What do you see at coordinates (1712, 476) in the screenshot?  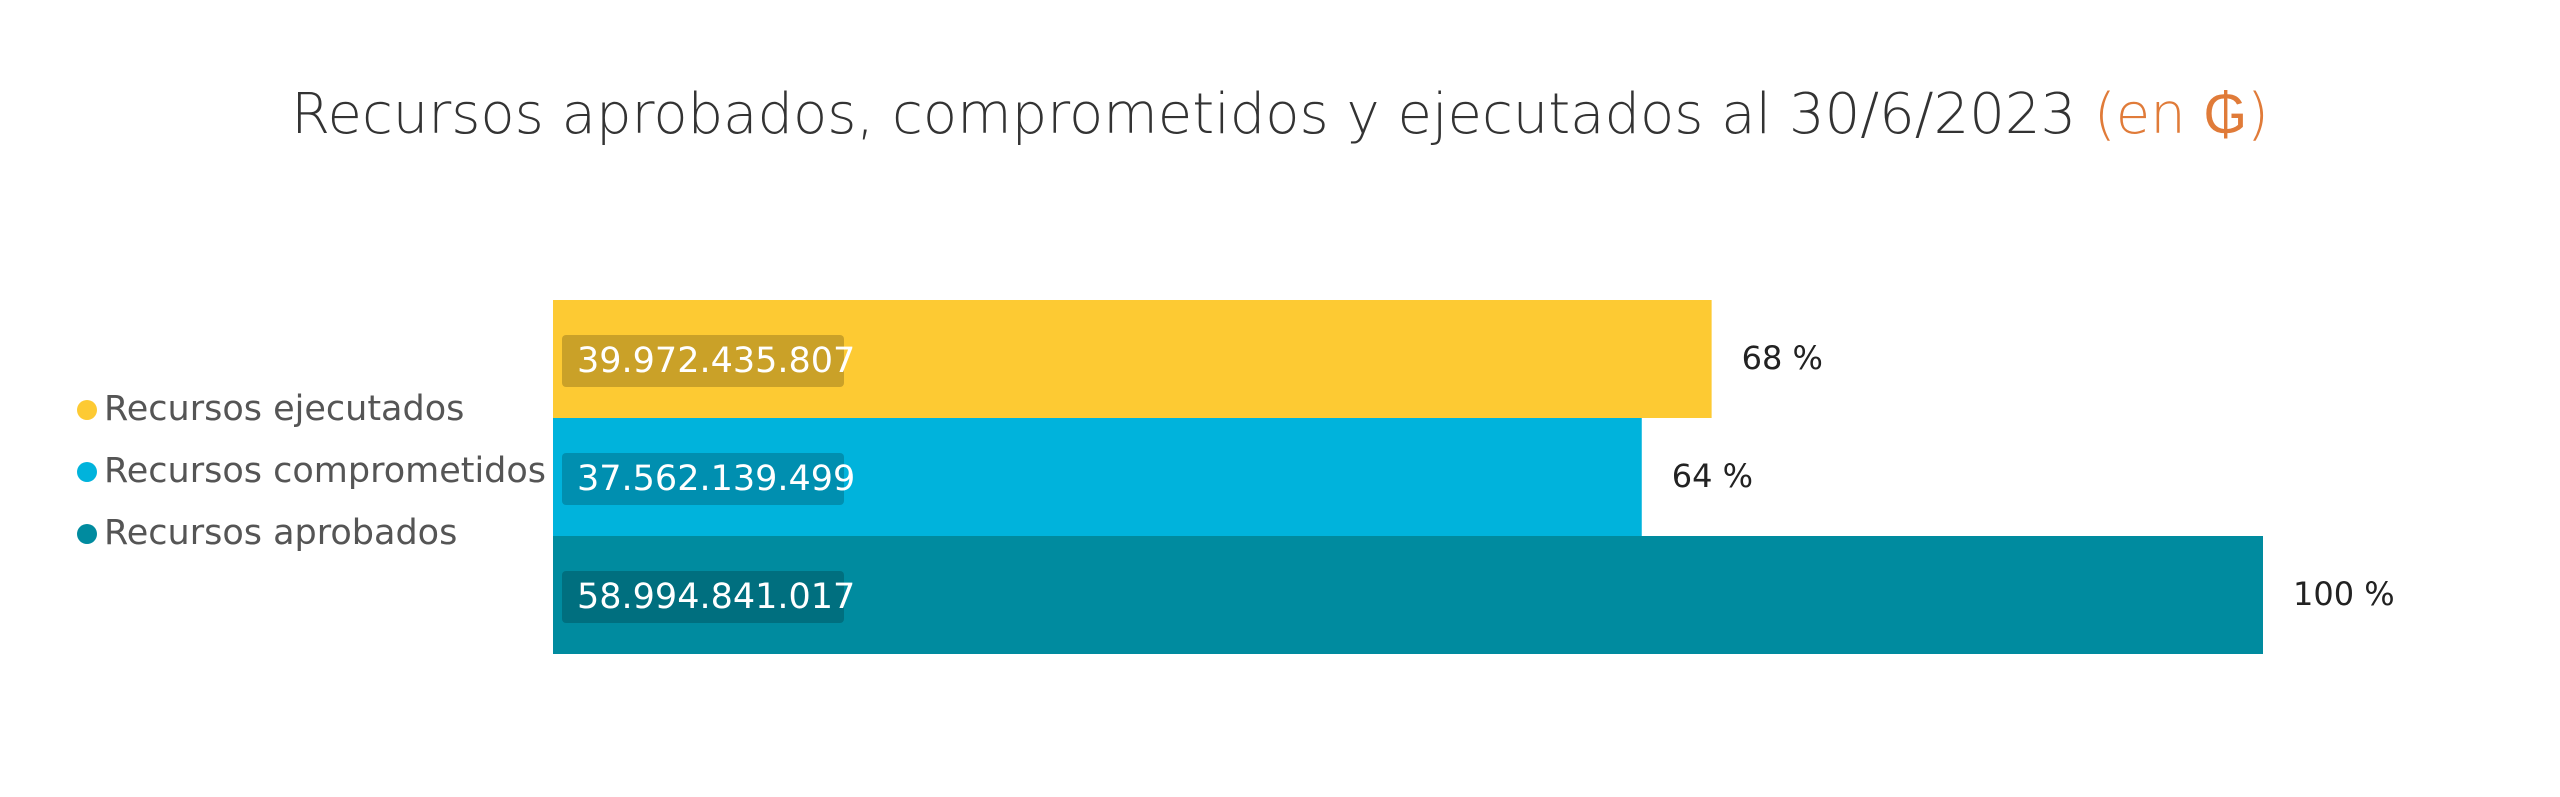 I see `percent-label: 64 %` at bounding box center [1712, 476].